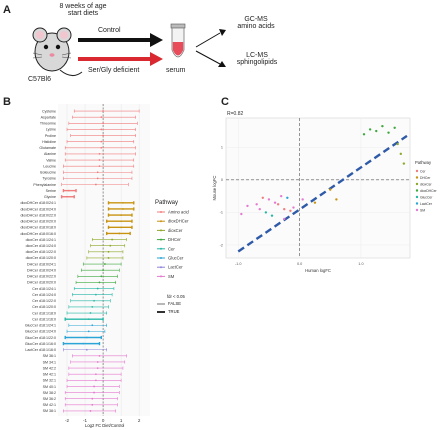  What do you see at coordinates (40, 338) in the screenshot?
I see `forest-row-label: GlucCer d18:1/22:0` at bounding box center [40, 338].